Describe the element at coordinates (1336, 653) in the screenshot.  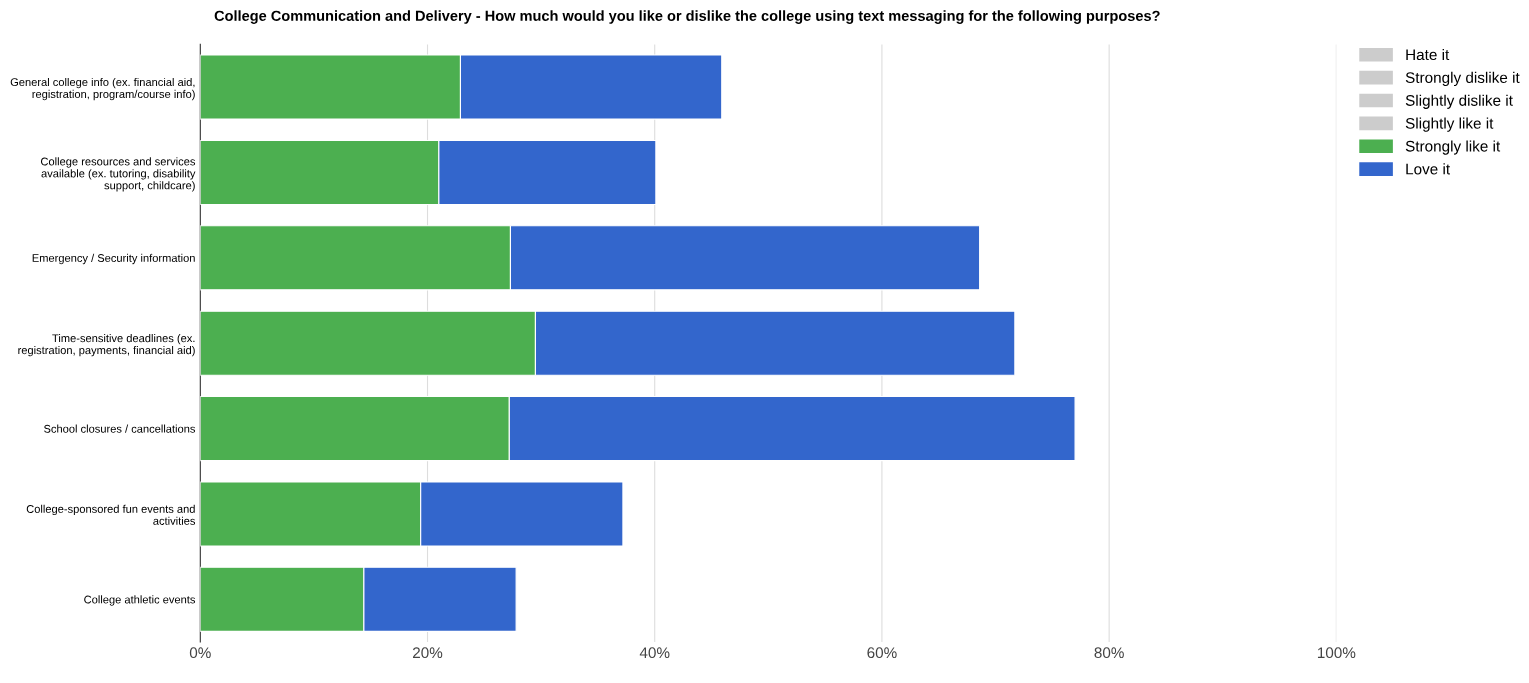
I see `x-tick-label: 100%` at that location.